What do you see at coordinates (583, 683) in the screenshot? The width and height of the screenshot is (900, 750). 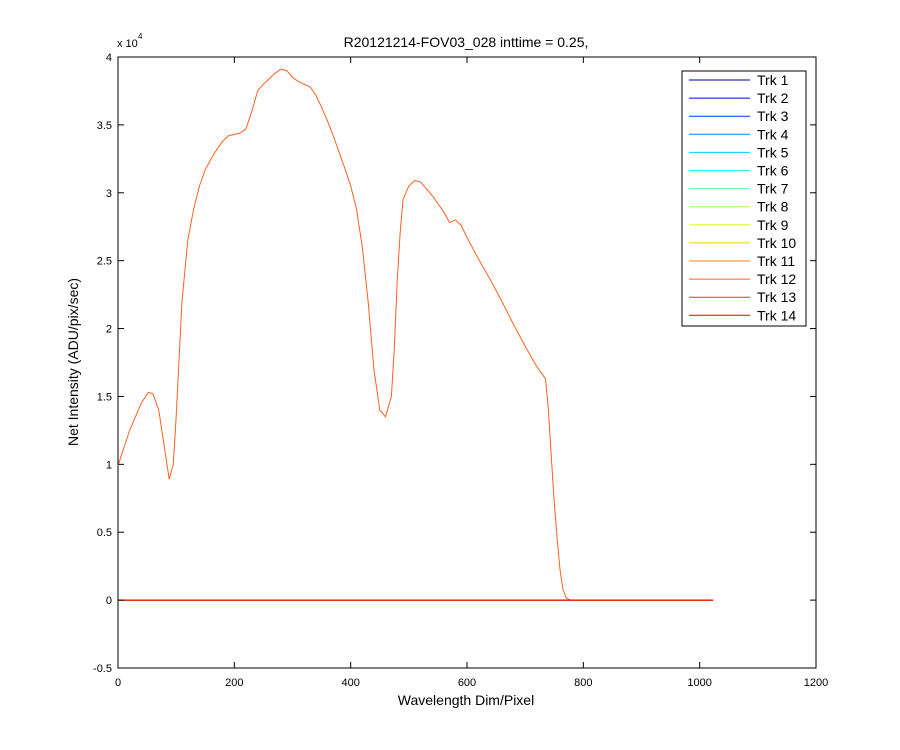 I see `x-tick-label: 800` at bounding box center [583, 683].